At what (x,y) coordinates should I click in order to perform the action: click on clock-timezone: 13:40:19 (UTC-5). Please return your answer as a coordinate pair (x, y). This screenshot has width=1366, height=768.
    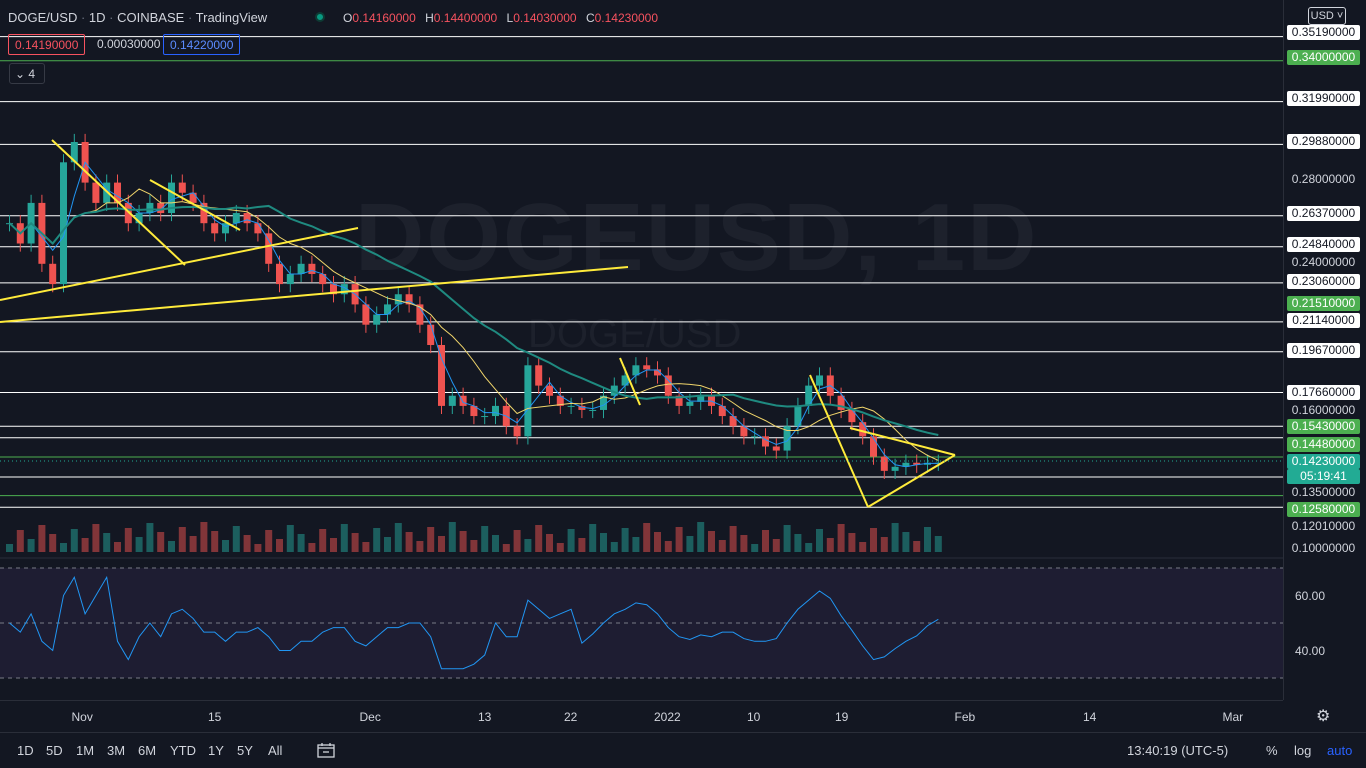
    Looking at the image, I should click on (1178, 750).